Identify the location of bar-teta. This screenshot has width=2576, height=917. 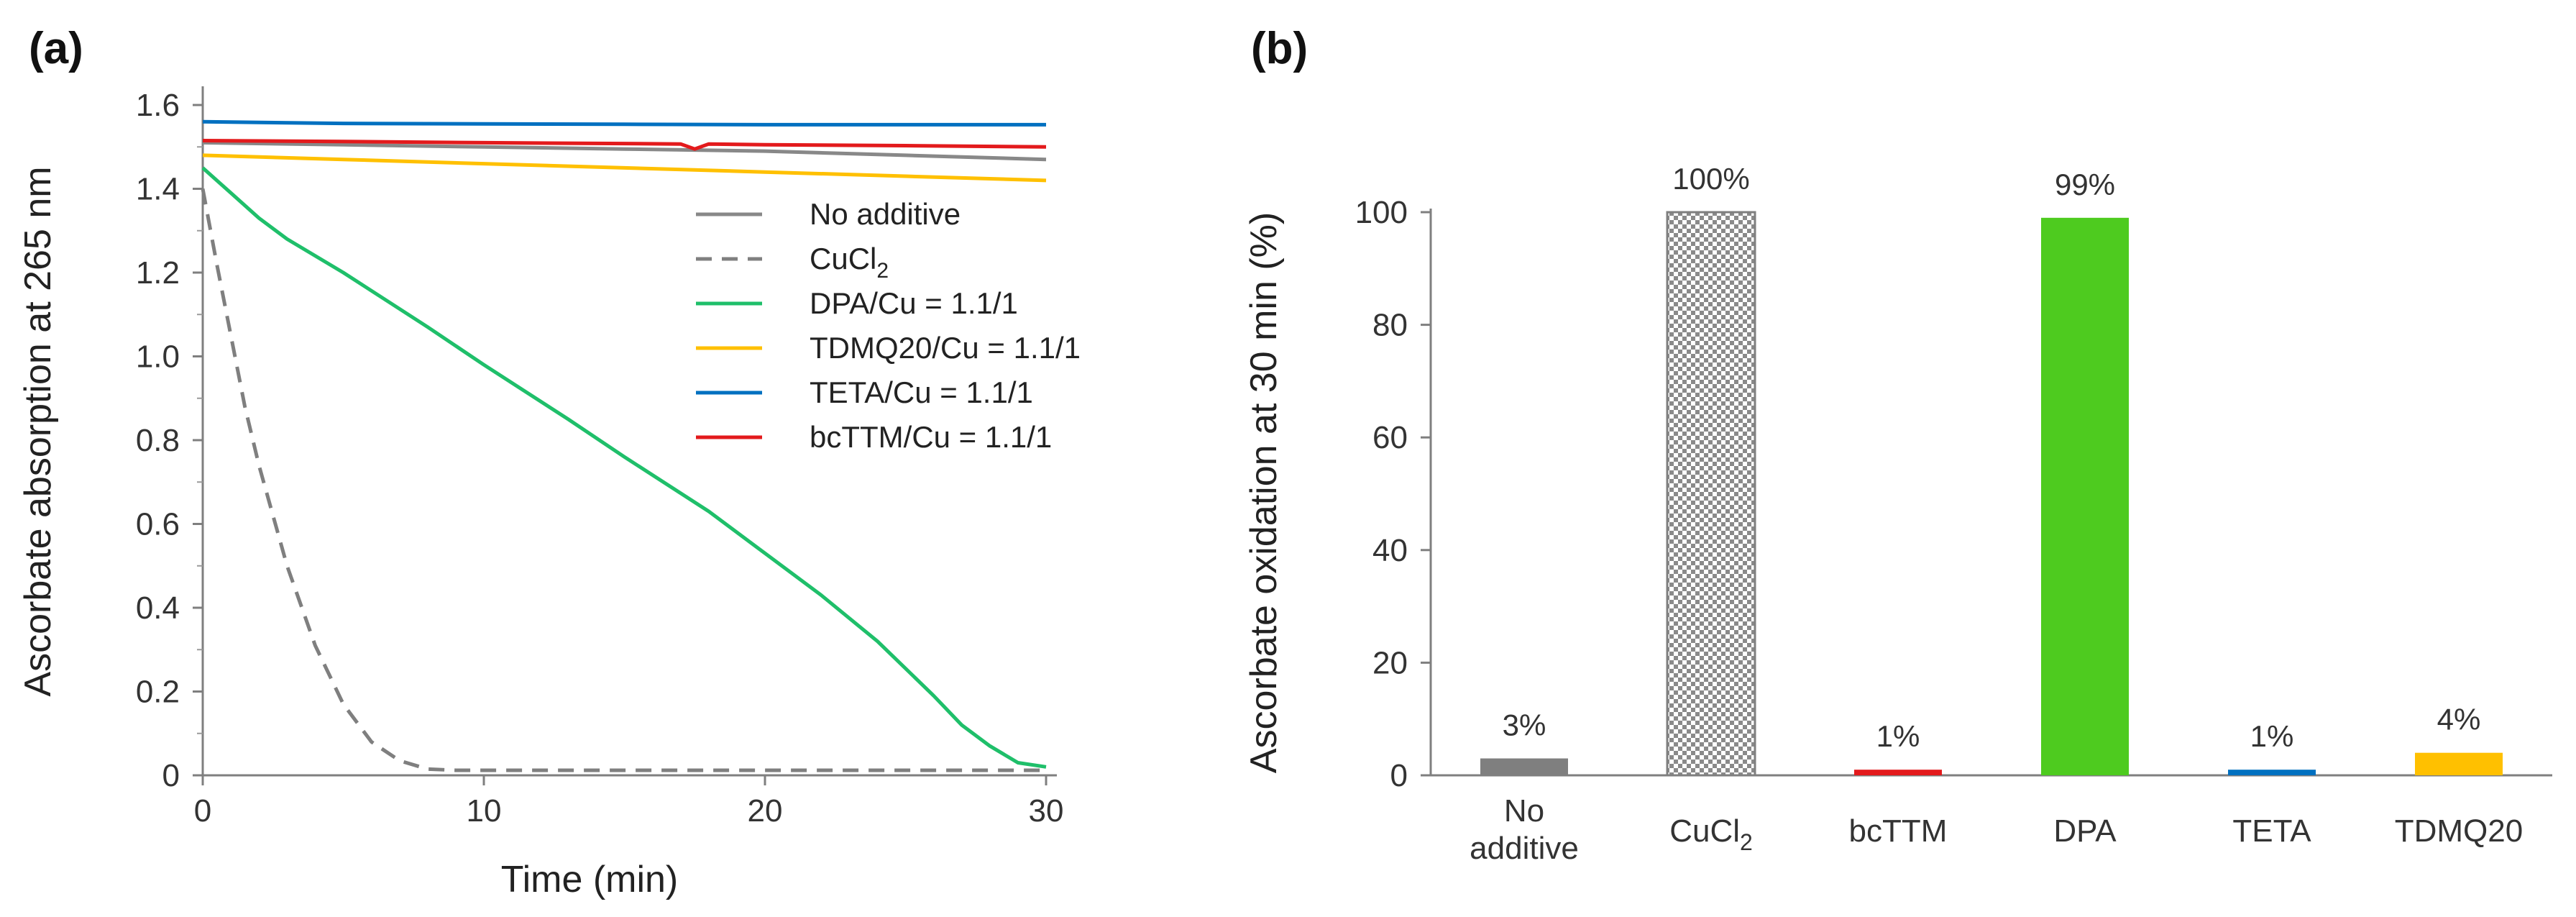
(2272, 773).